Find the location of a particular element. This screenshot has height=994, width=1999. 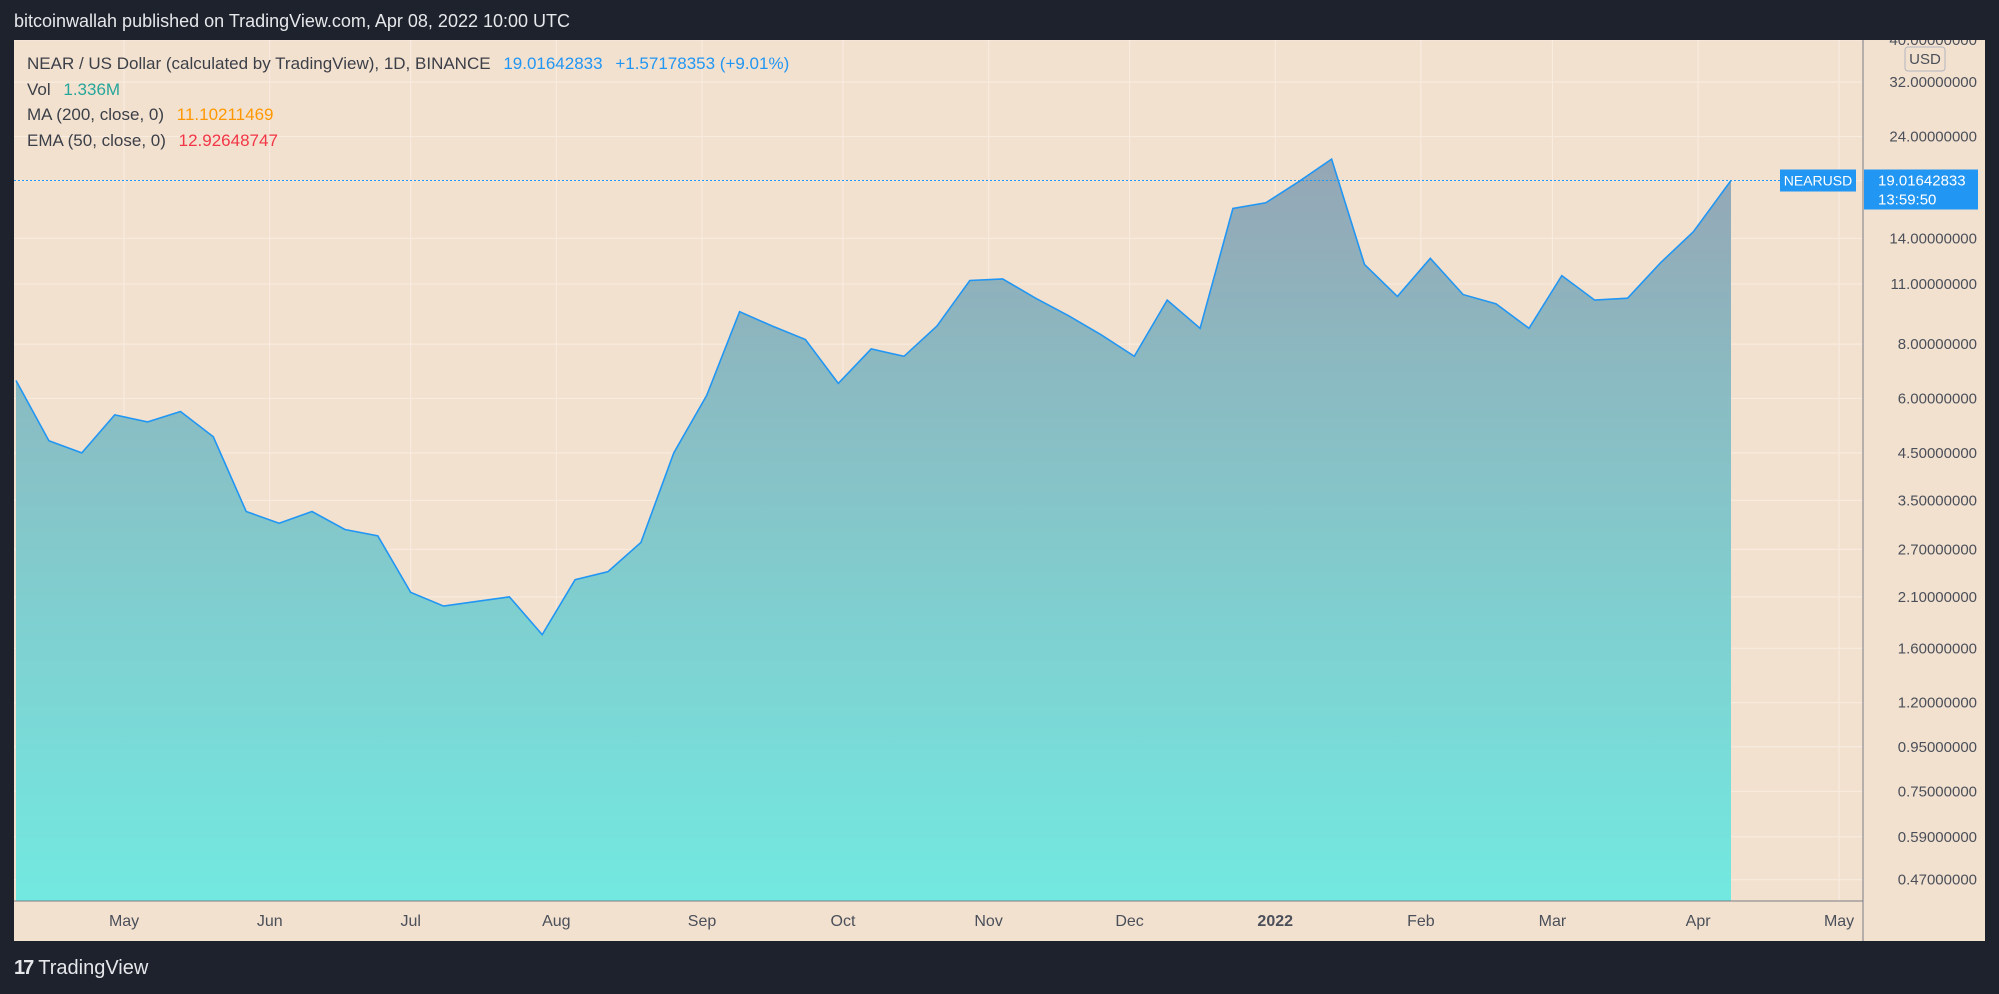

x-tick-label: Jun is located at coordinates (270, 921).